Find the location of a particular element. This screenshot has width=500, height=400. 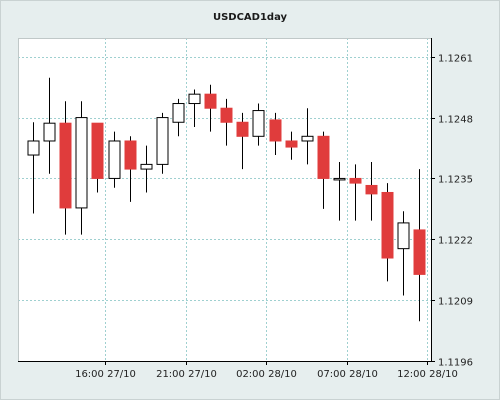

x-tick-label: 02:00 28/10 is located at coordinates (266, 374).